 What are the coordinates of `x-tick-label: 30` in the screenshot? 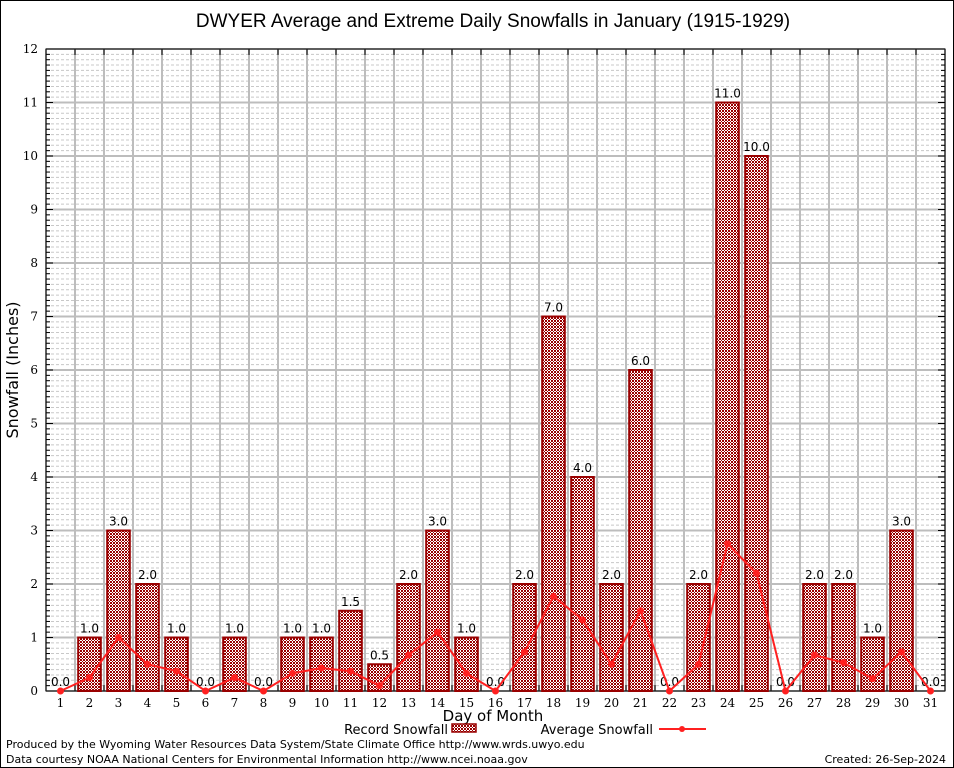 It's located at (901, 703).